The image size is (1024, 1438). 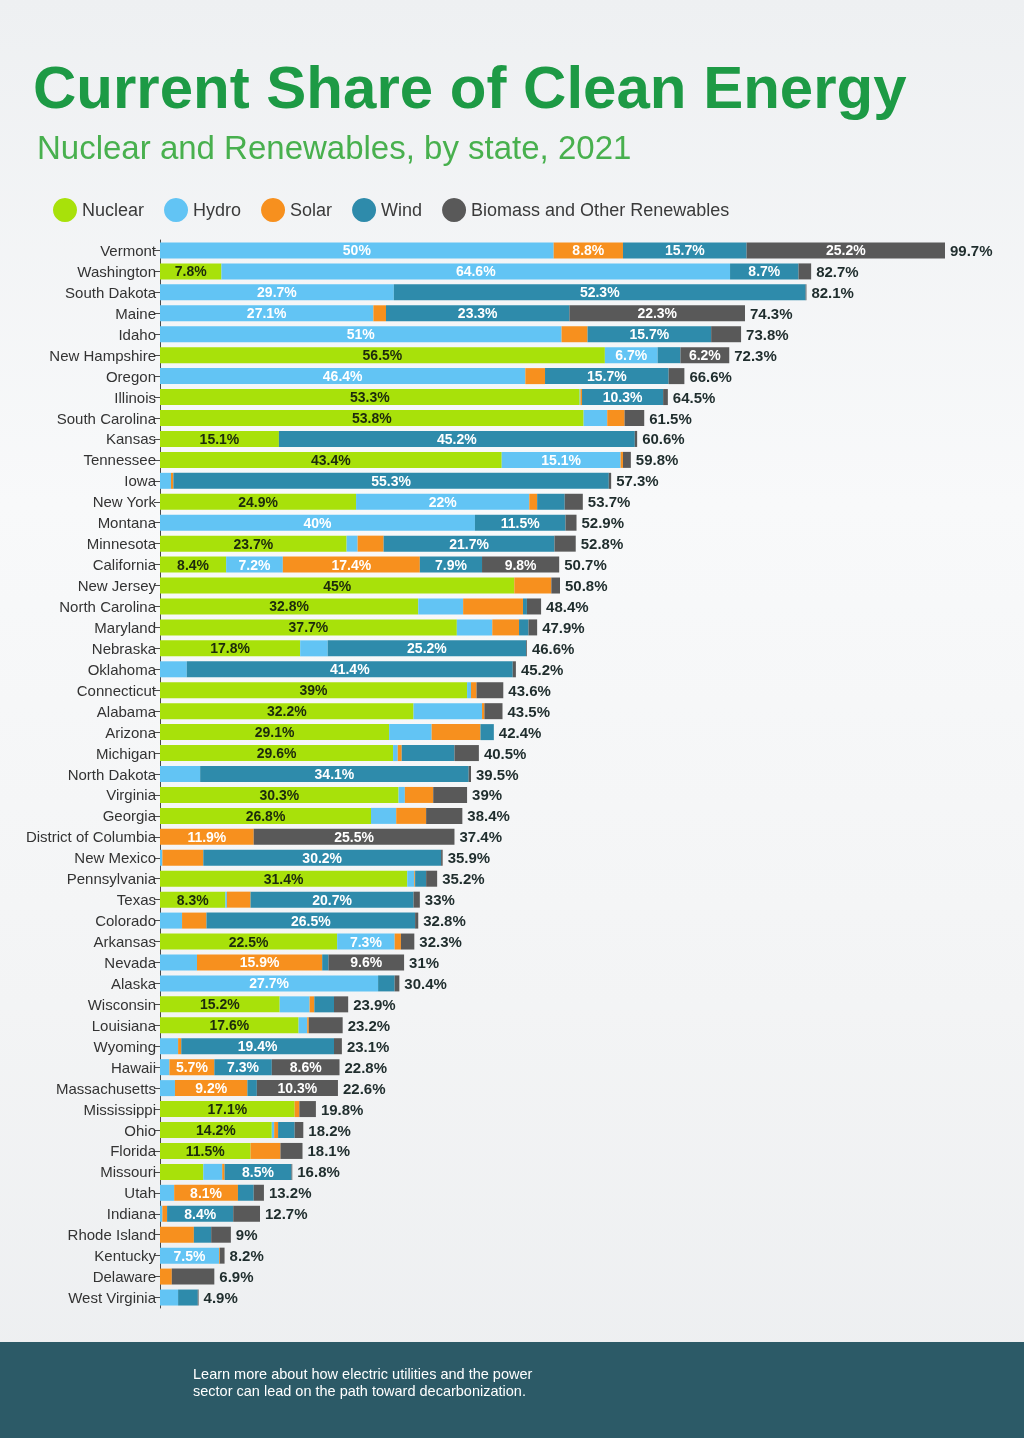 What do you see at coordinates (694, 397) in the screenshot?
I see `total-label: 64.5%` at bounding box center [694, 397].